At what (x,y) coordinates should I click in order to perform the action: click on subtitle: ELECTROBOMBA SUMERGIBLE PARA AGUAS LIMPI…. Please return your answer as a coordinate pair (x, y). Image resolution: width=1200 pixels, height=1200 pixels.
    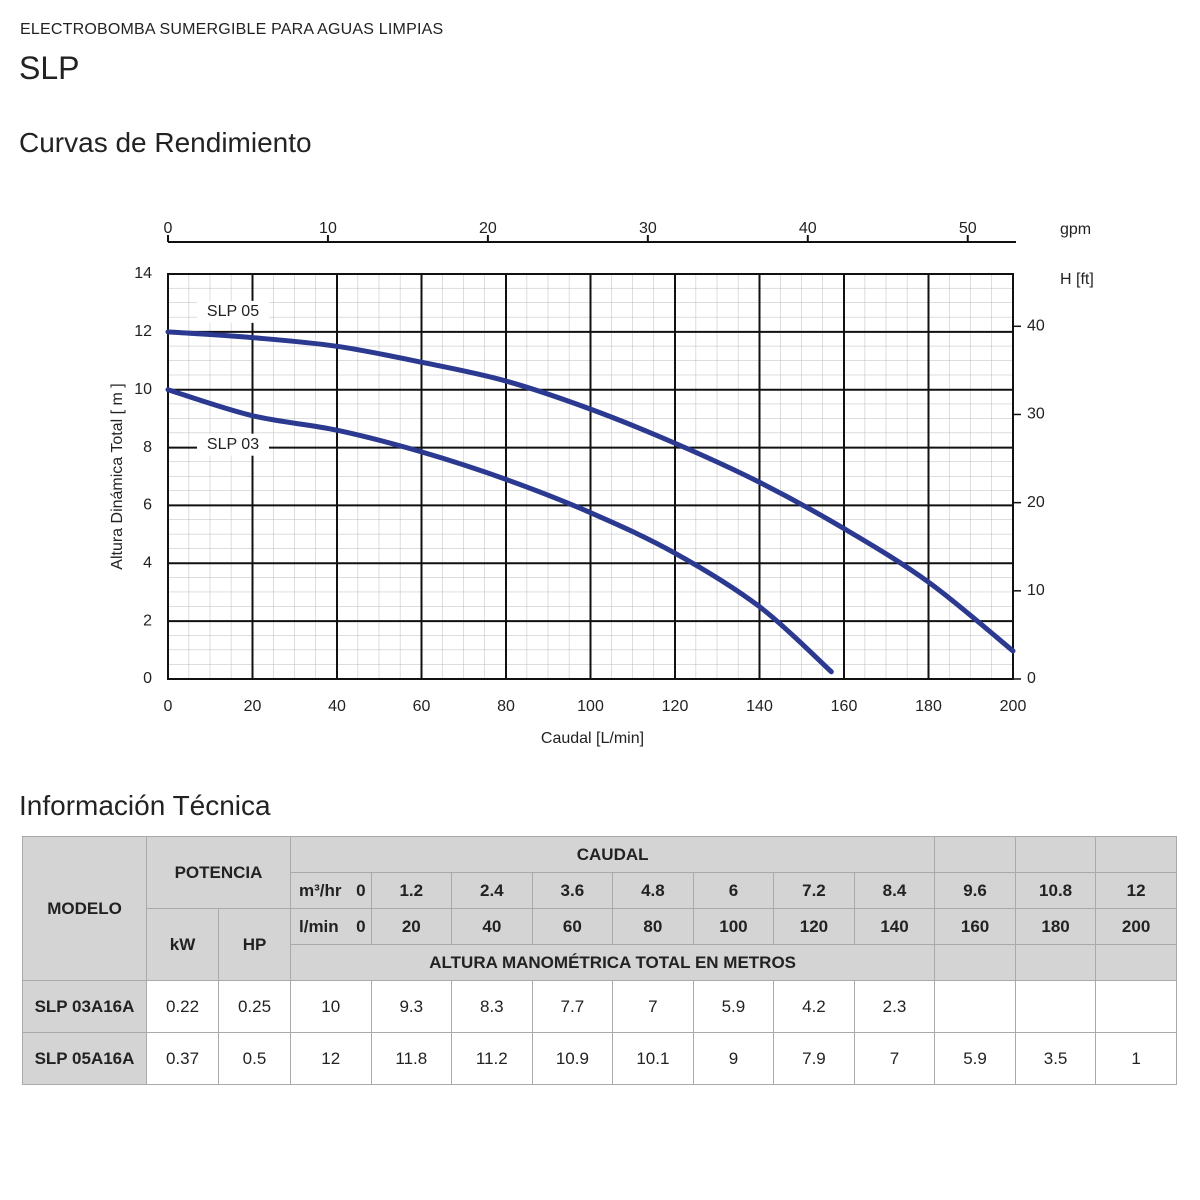
    Looking at the image, I should click on (232, 29).